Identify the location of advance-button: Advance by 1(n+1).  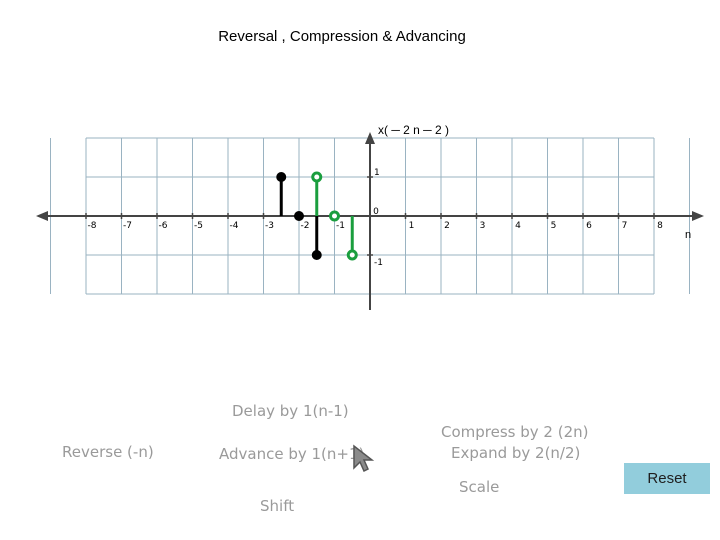
(292, 454).